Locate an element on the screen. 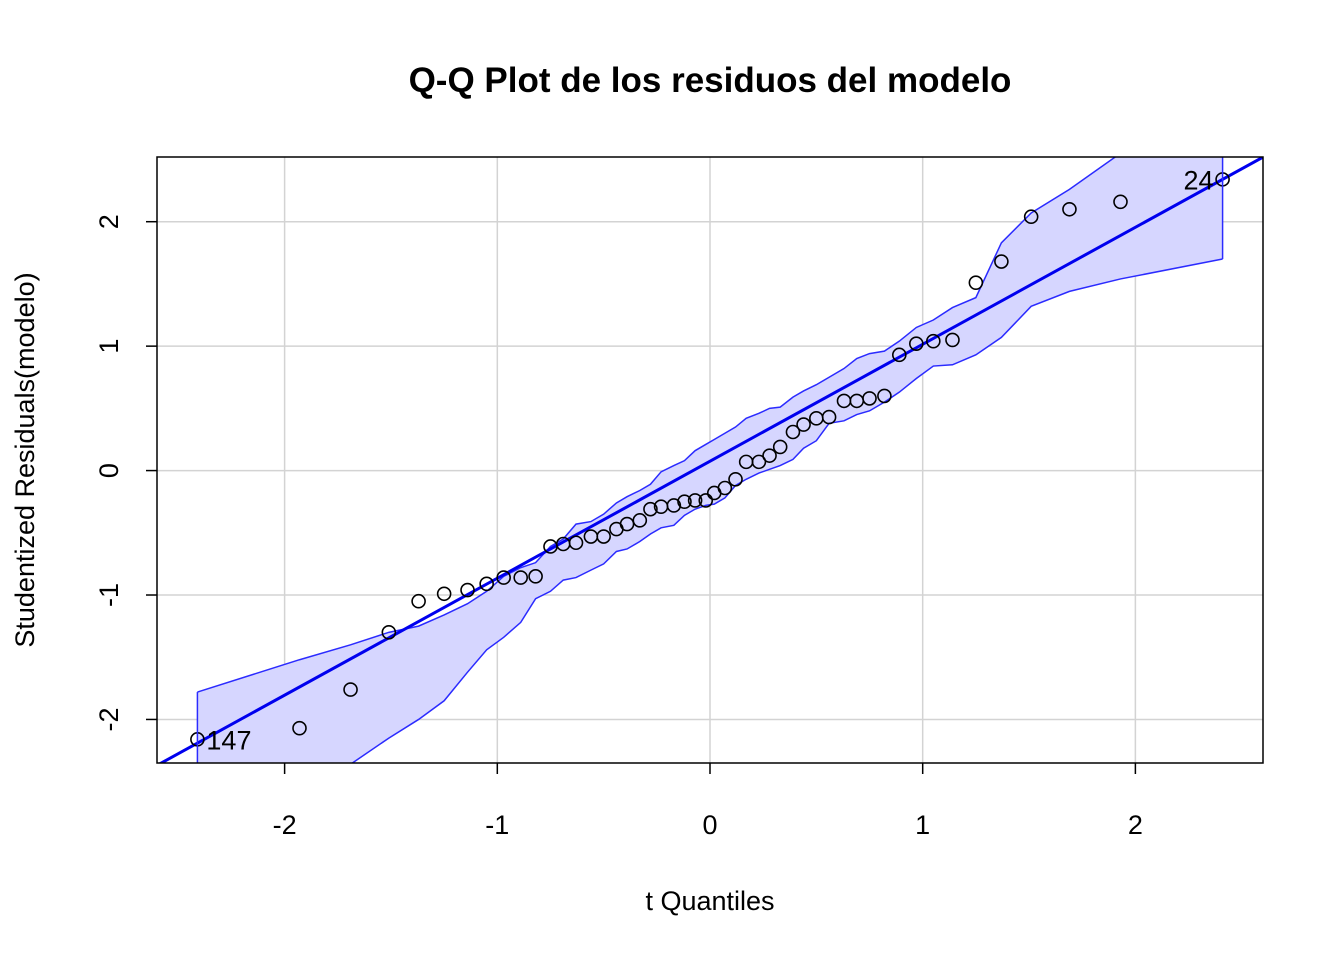  x-axis-label: t Quantiles is located at coordinates (709, 901).